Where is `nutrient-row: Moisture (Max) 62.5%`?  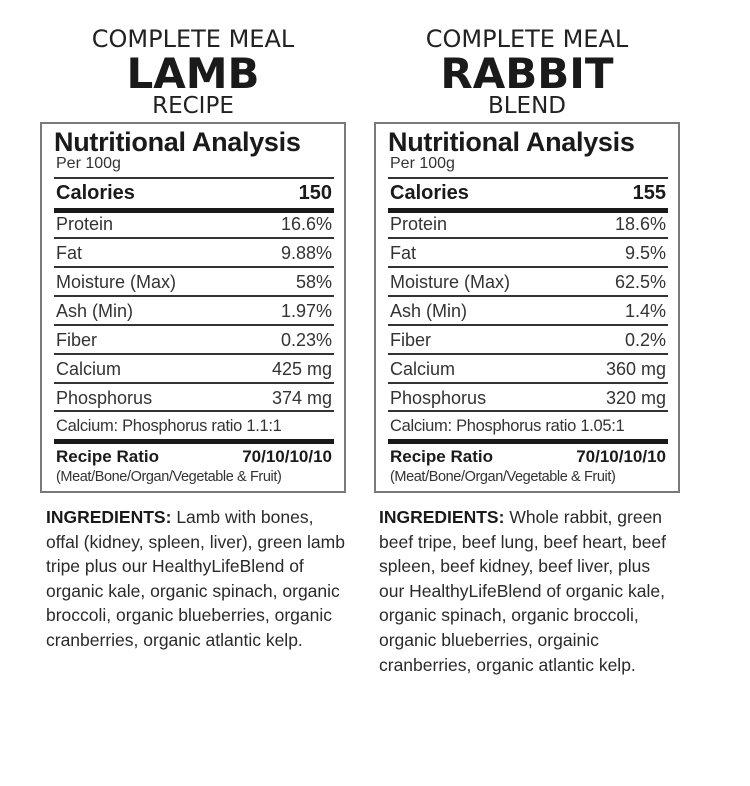
nutrient-row: Moisture (Max) 62.5% is located at coordinates (528, 282).